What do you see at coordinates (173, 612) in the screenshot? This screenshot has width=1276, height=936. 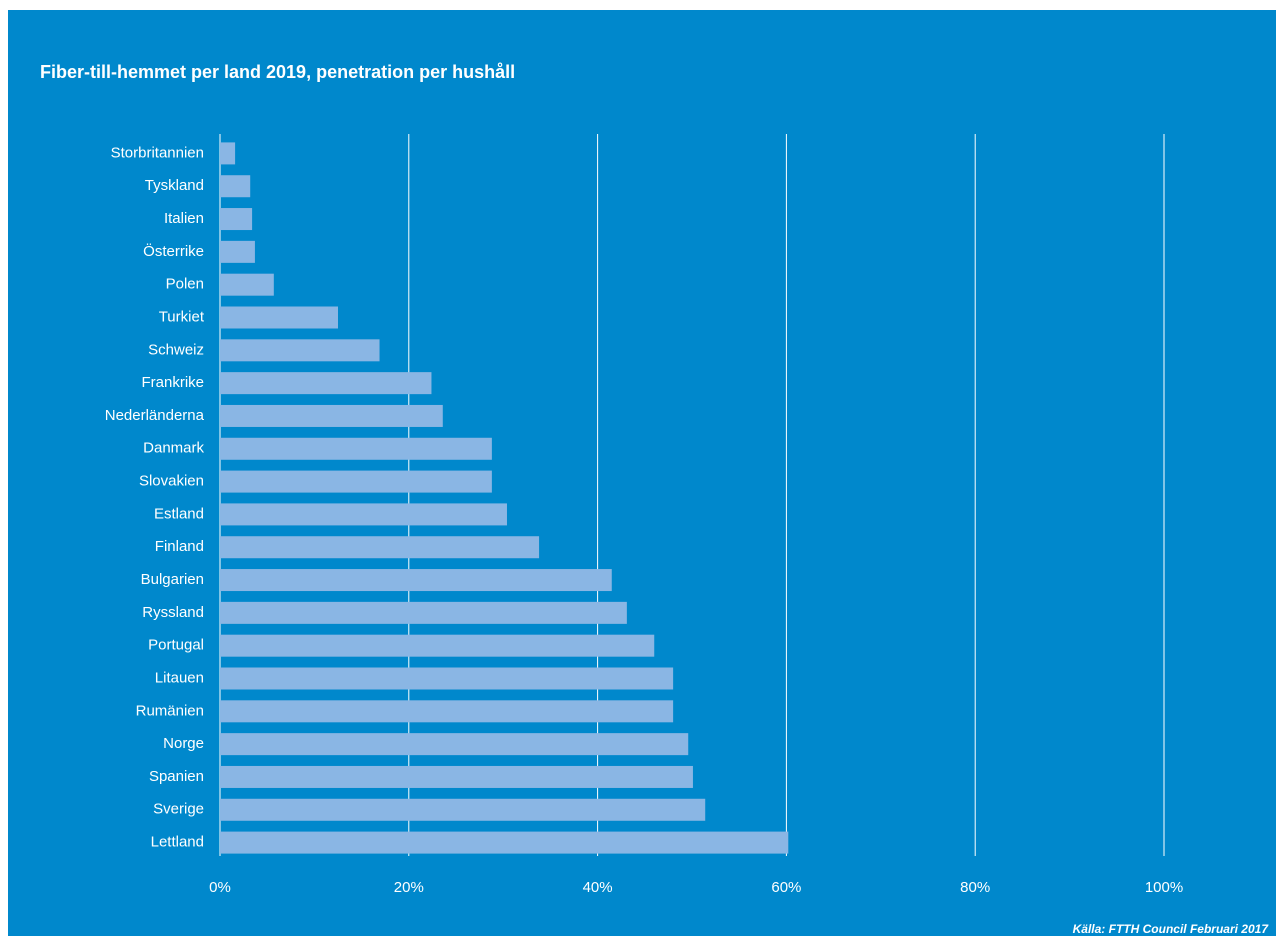 I see `y-tick-label: Ryssland` at bounding box center [173, 612].